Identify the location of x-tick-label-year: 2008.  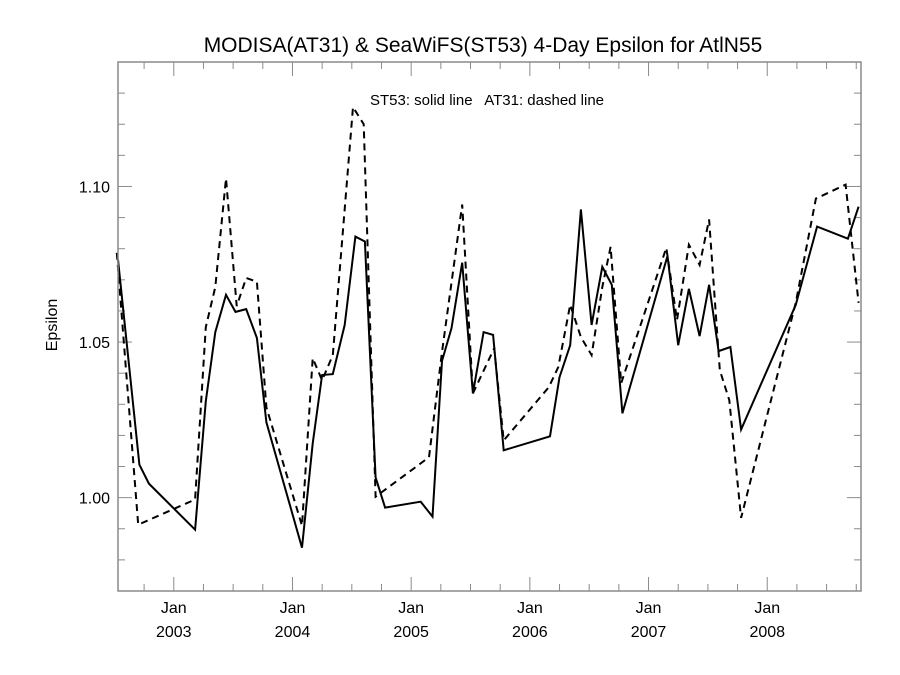
(767, 632).